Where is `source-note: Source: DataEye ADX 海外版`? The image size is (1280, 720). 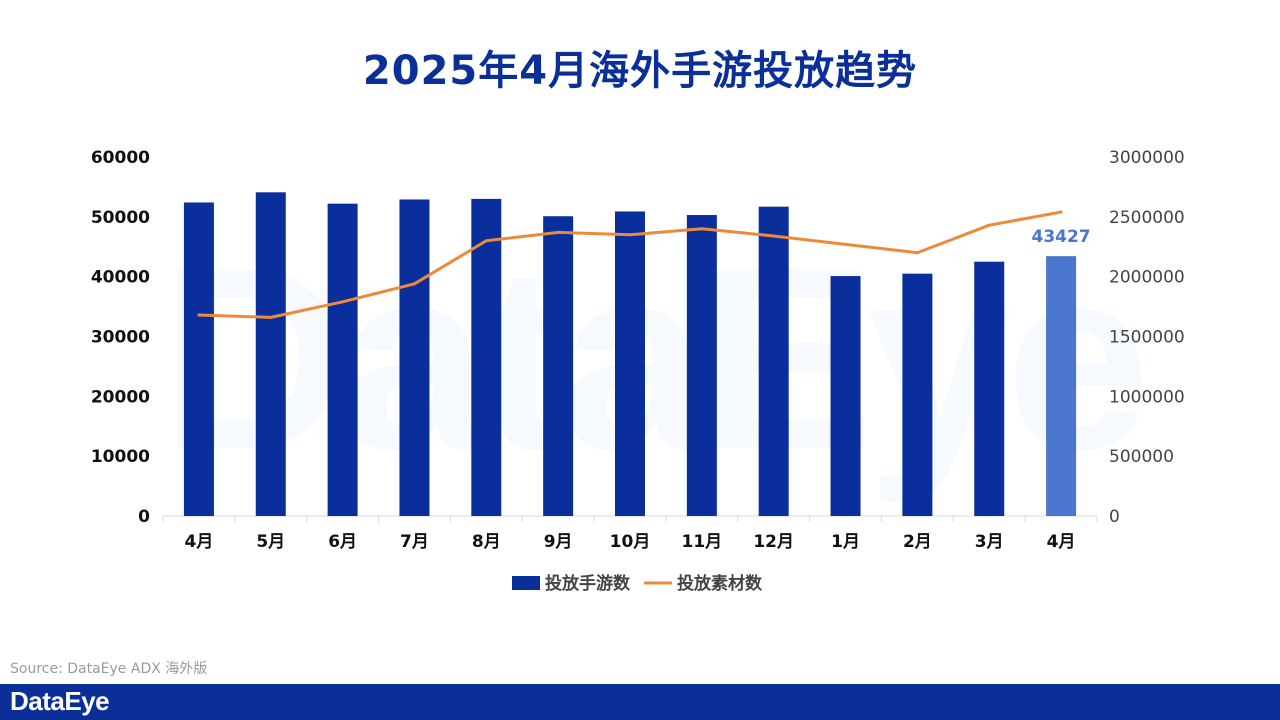 source-note: Source: DataEye ADX 海外版 is located at coordinates (109, 669).